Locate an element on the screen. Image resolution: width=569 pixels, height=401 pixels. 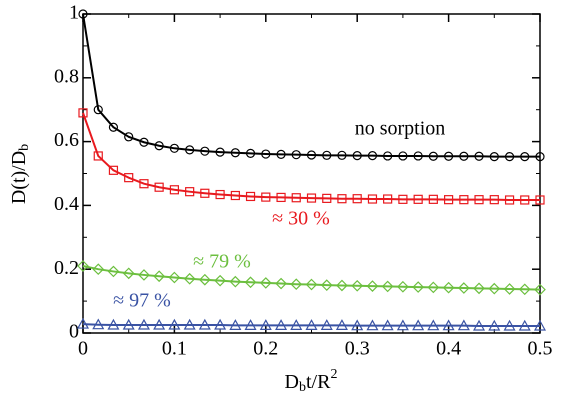
series-line is located at coordinates (311, 278).